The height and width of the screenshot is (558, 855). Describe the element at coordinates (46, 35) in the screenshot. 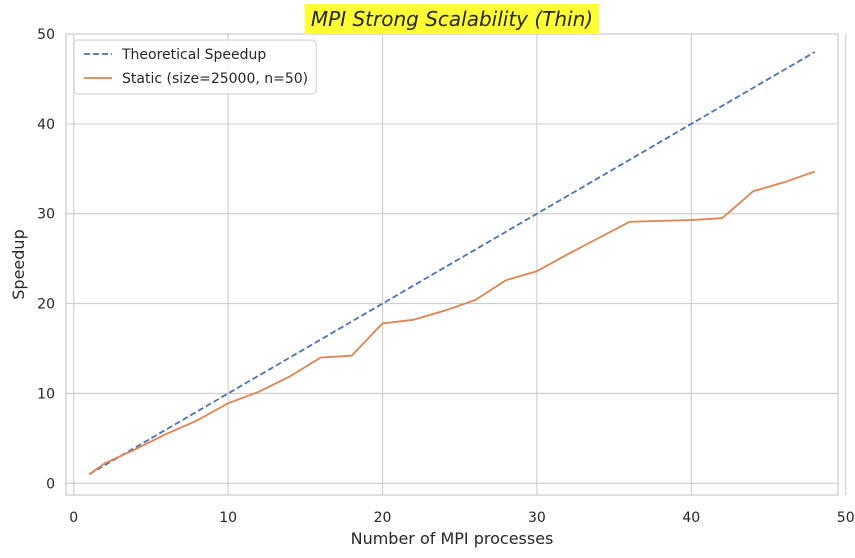

I see `y-tick-label: 50` at that location.